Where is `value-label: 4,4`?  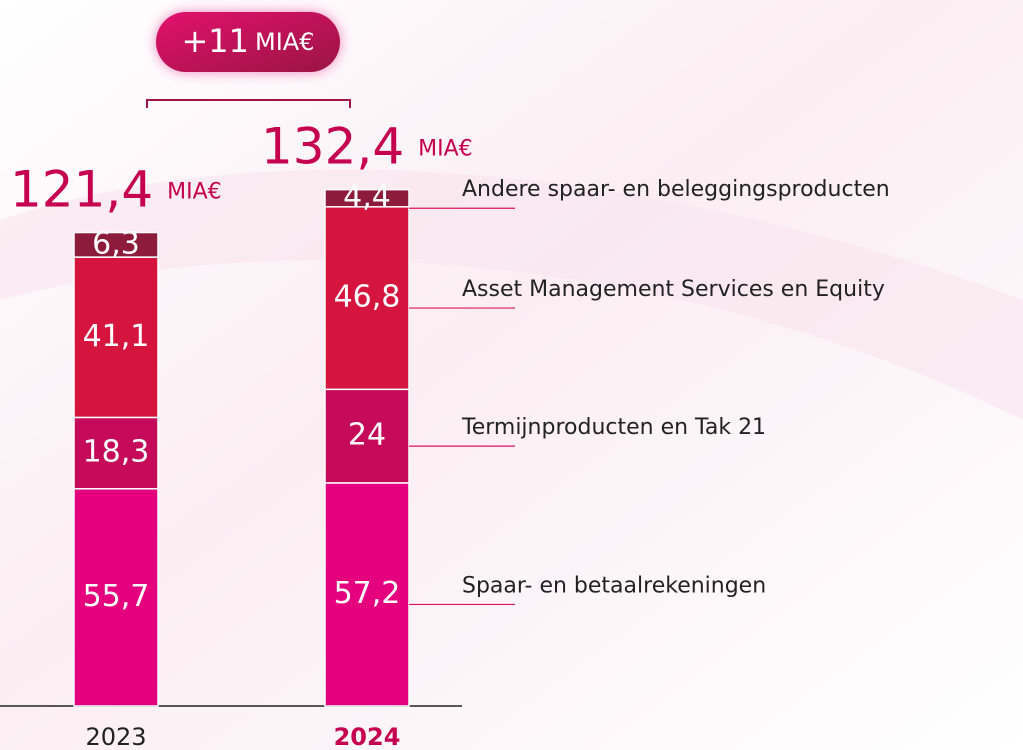
value-label: 4,4 is located at coordinates (367, 197).